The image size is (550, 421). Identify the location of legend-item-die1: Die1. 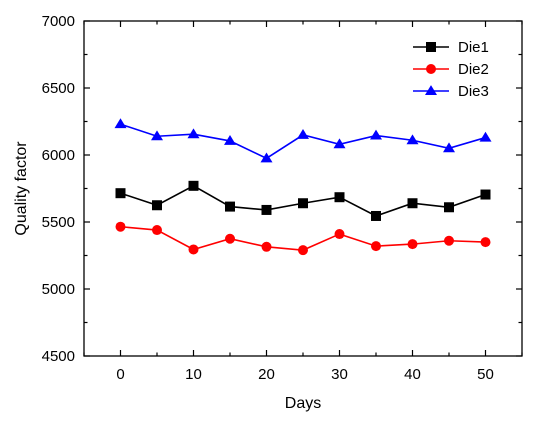
(451, 47).